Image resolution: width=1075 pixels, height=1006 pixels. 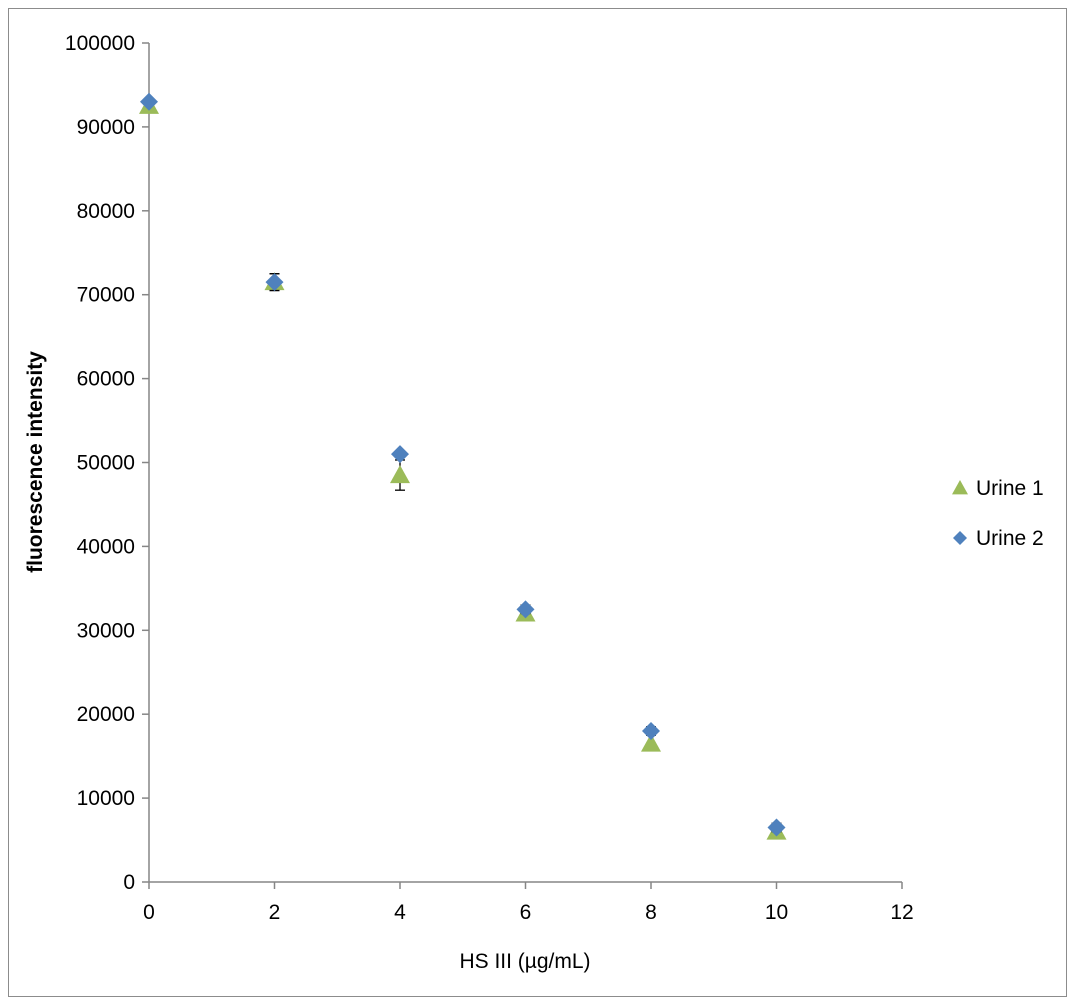 What do you see at coordinates (149, 912) in the screenshot?
I see `x-tick-label: 0` at bounding box center [149, 912].